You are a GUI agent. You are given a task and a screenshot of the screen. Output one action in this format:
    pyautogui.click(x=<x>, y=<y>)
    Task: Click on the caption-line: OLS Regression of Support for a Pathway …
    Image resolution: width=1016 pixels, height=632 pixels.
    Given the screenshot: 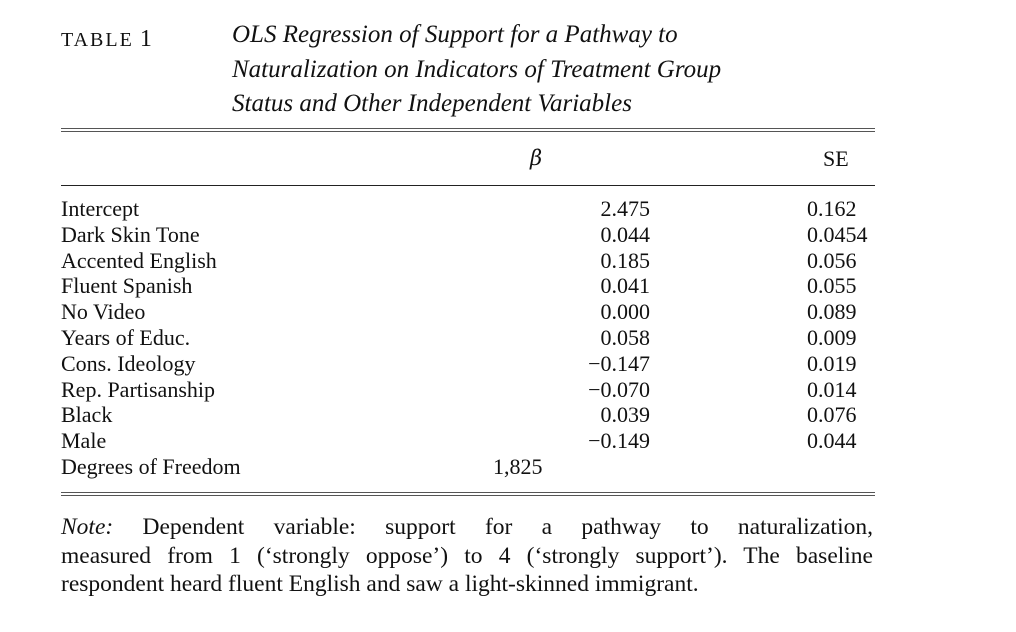 What is the action you would take?
    pyautogui.click(x=455, y=34)
    